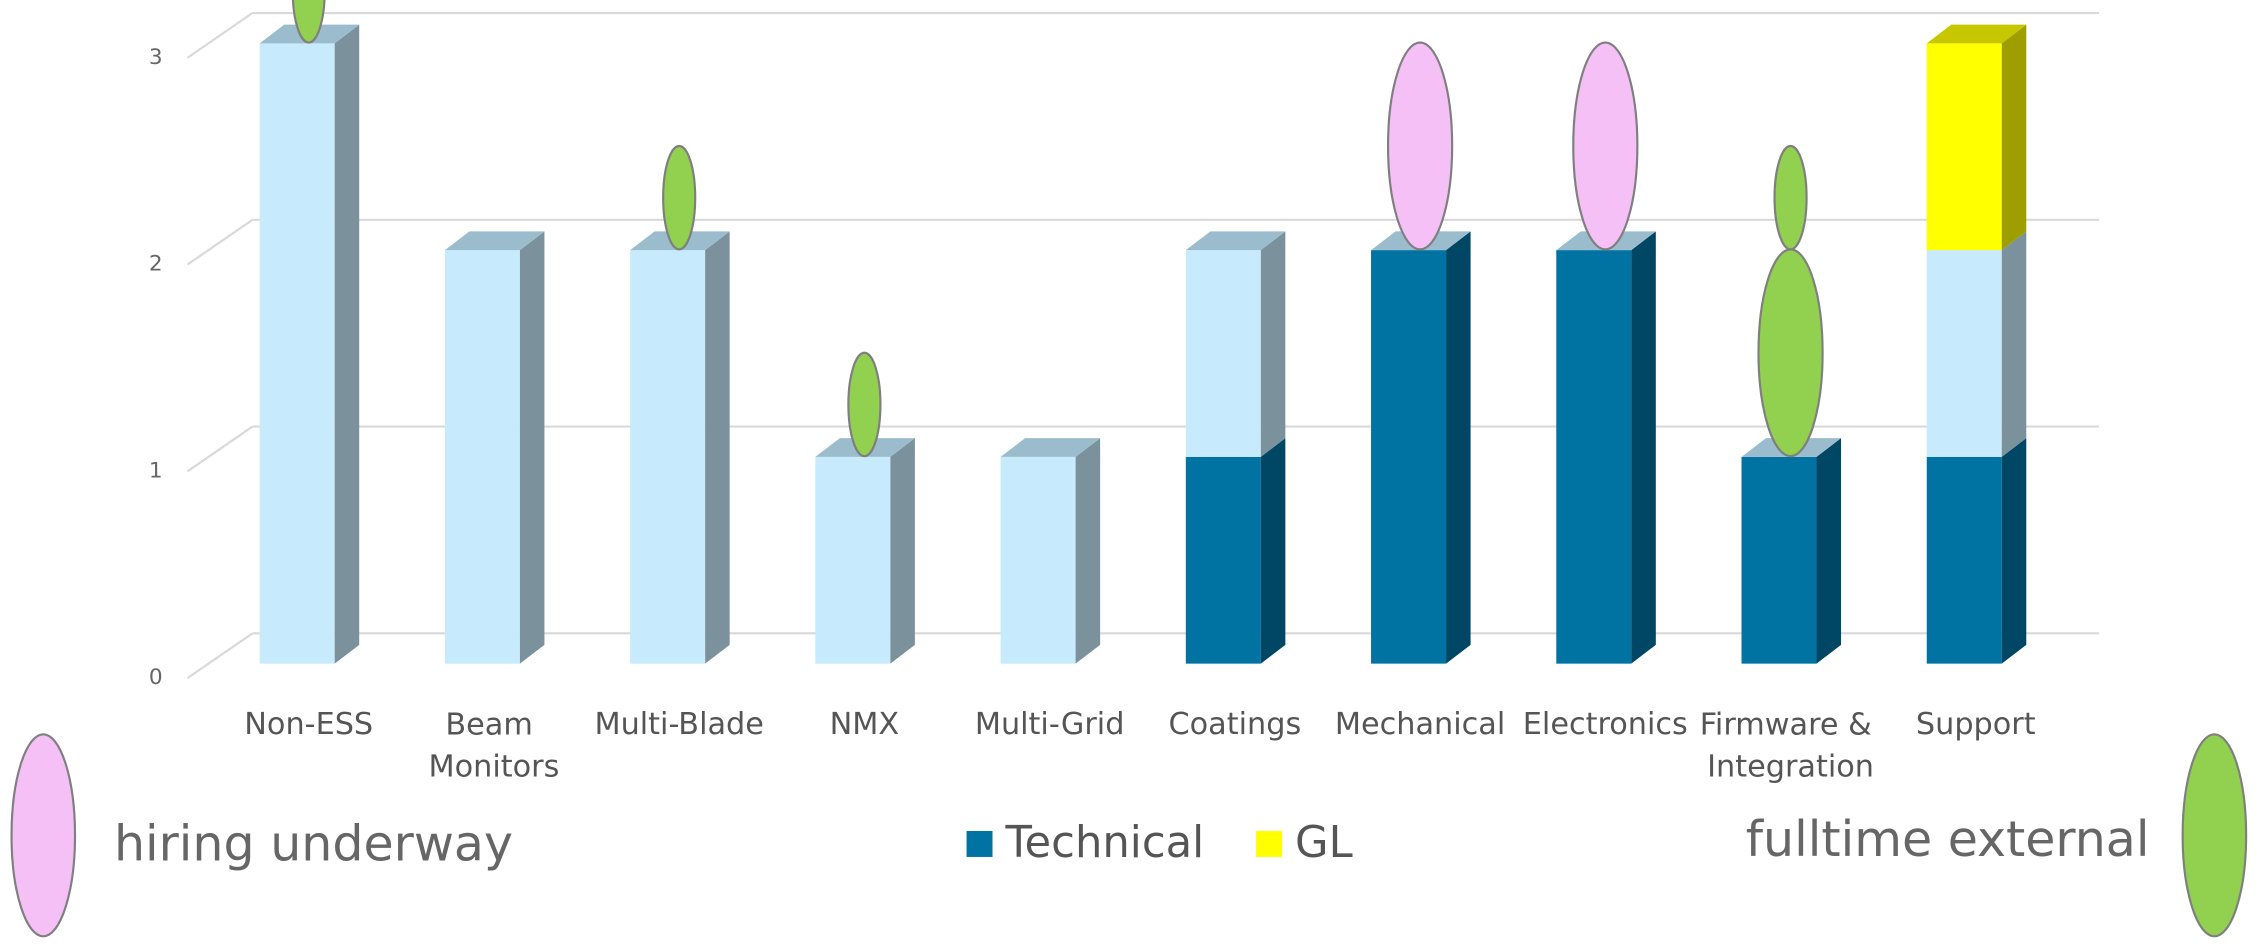 This screenshot has height=945, width=2262. Describe the element at coordinates (156, 57) in the screenshot. I see `y-tick-label: 3` at that location.